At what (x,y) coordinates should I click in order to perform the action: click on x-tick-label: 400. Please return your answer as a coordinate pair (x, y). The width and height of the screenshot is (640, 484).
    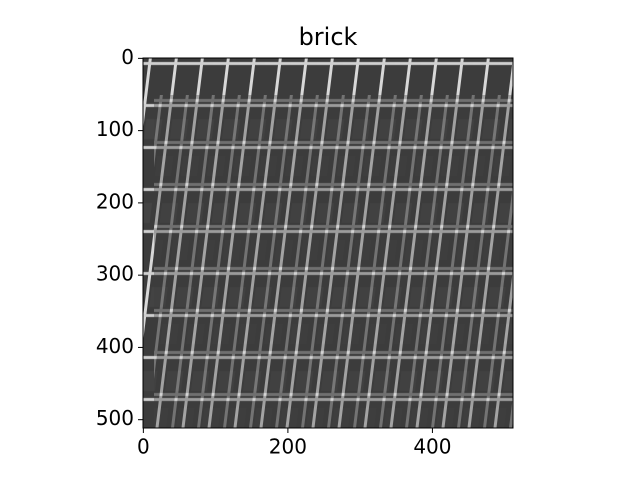
    Looking at the image, I should click on (432, 447).